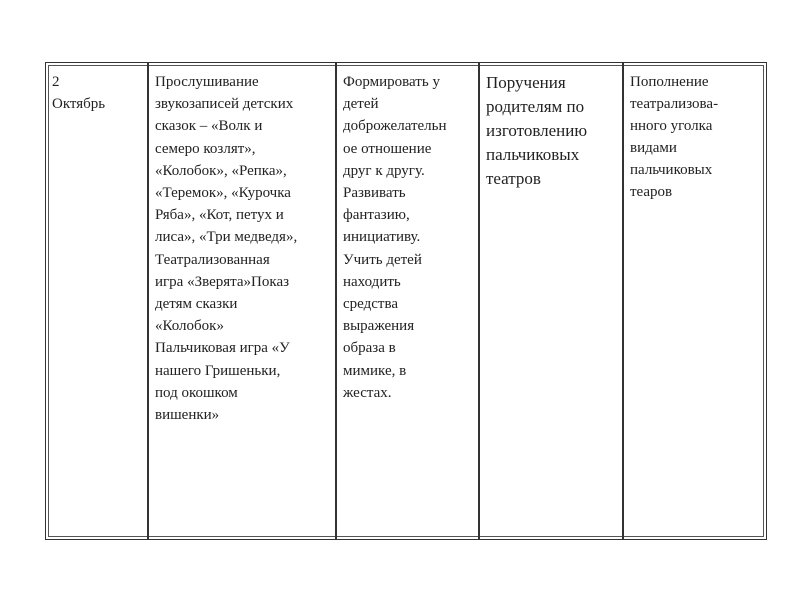  I want to click on cell-text-line: фантазию,, so click(376, 215).